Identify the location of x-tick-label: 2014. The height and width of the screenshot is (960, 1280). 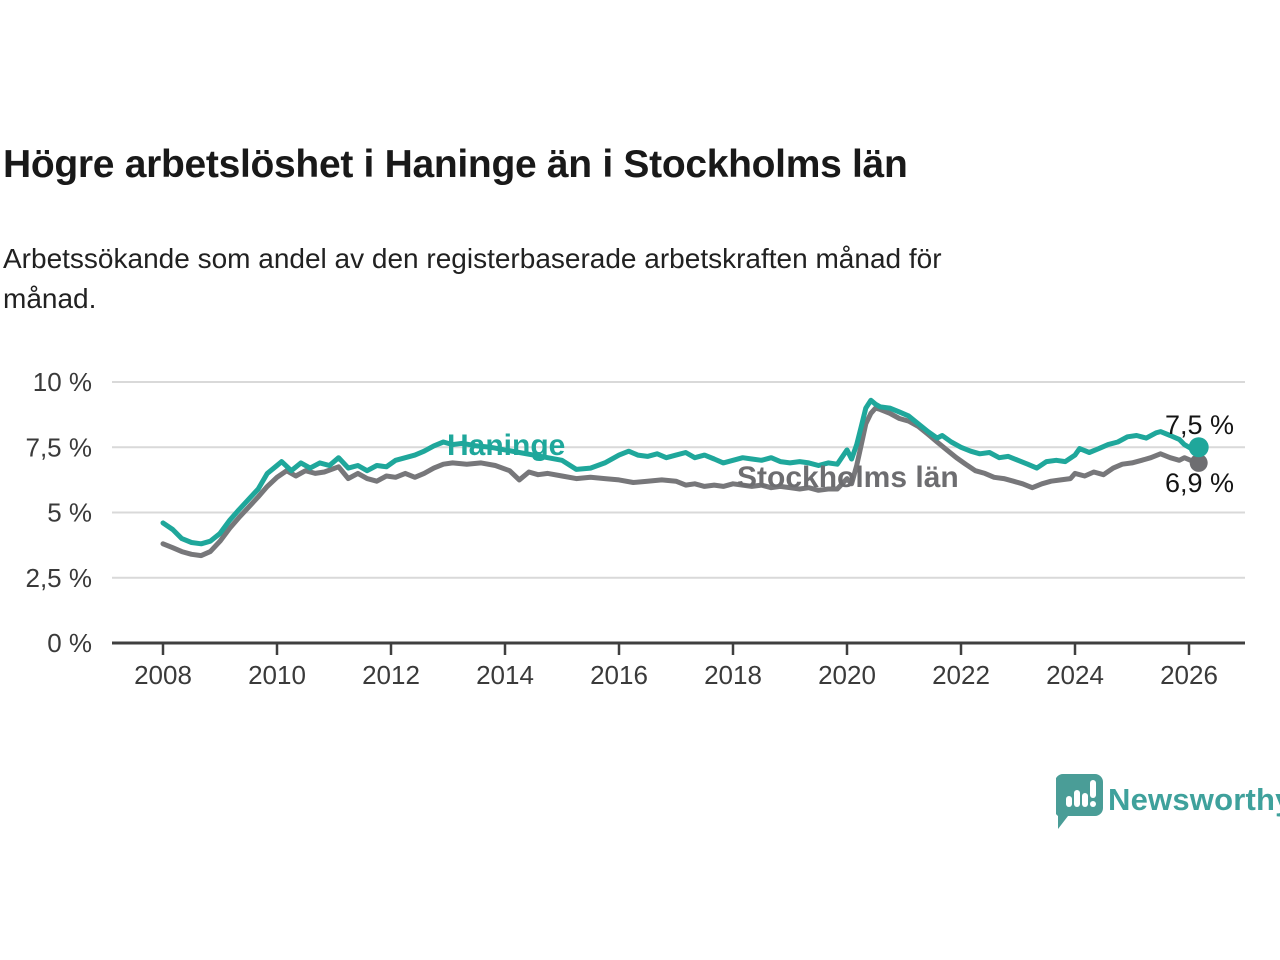
(505, 675).